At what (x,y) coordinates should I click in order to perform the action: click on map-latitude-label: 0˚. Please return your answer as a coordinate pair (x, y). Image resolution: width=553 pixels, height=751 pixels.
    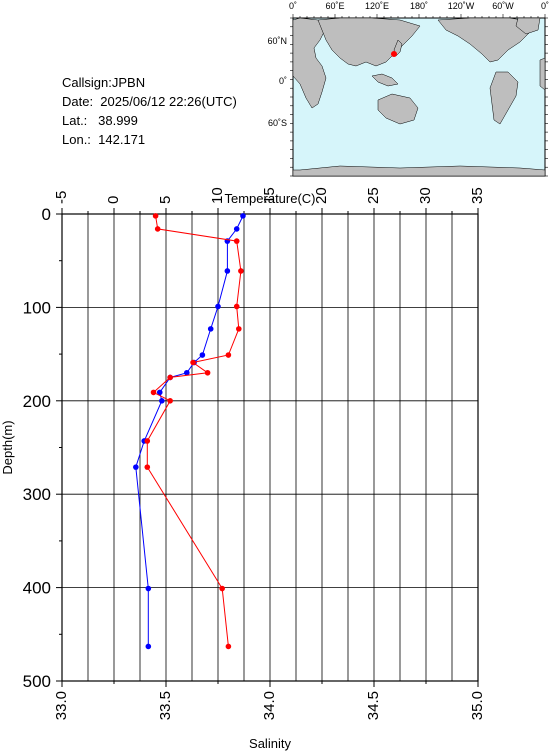
    Looking at the image, I should click on (283, 81).